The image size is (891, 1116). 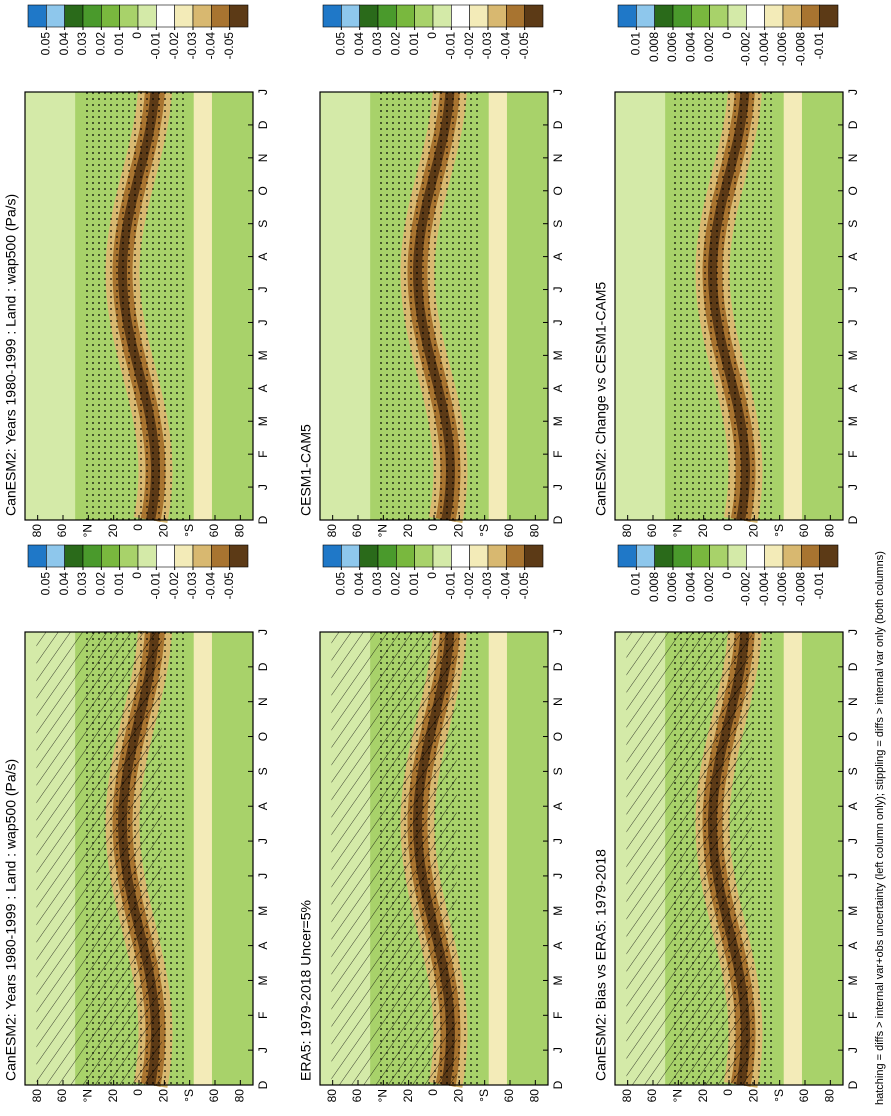 What do you see at coordinates (394, 858) in the screenshot?
I see `hatching` at bounding box center [394, 858].